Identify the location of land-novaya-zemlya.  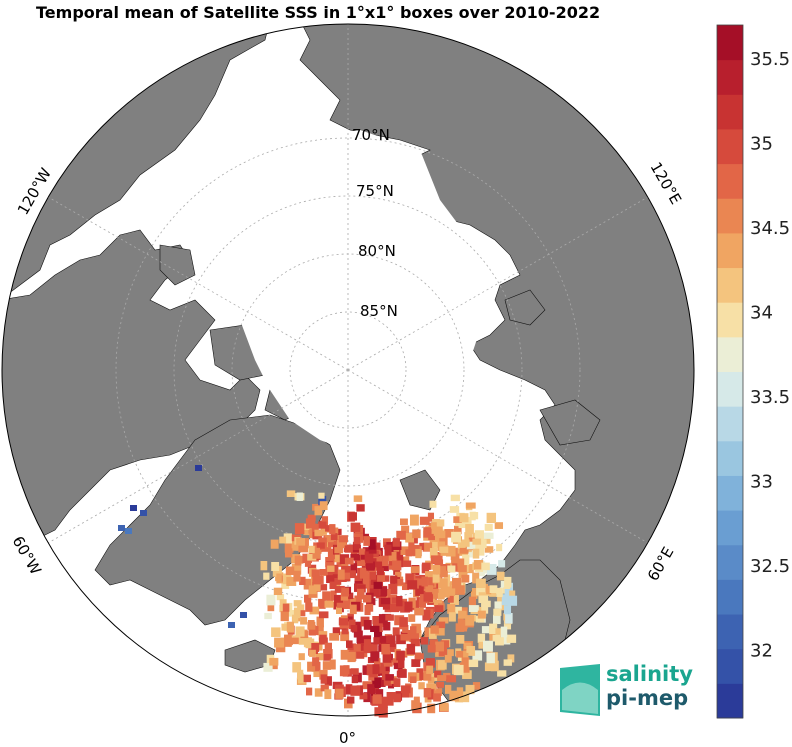
(570, 422).